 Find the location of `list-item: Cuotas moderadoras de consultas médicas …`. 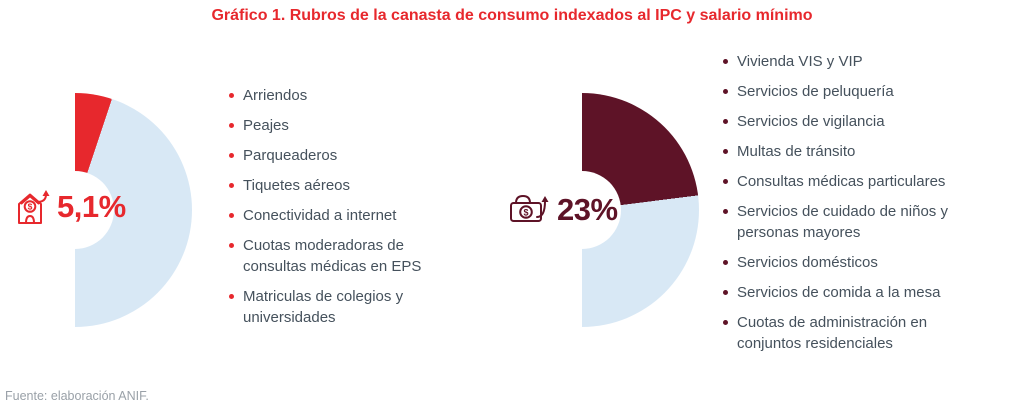

list-item: Cuotas moderadoras de consultas médicas … is located at coordinates (325, 256).